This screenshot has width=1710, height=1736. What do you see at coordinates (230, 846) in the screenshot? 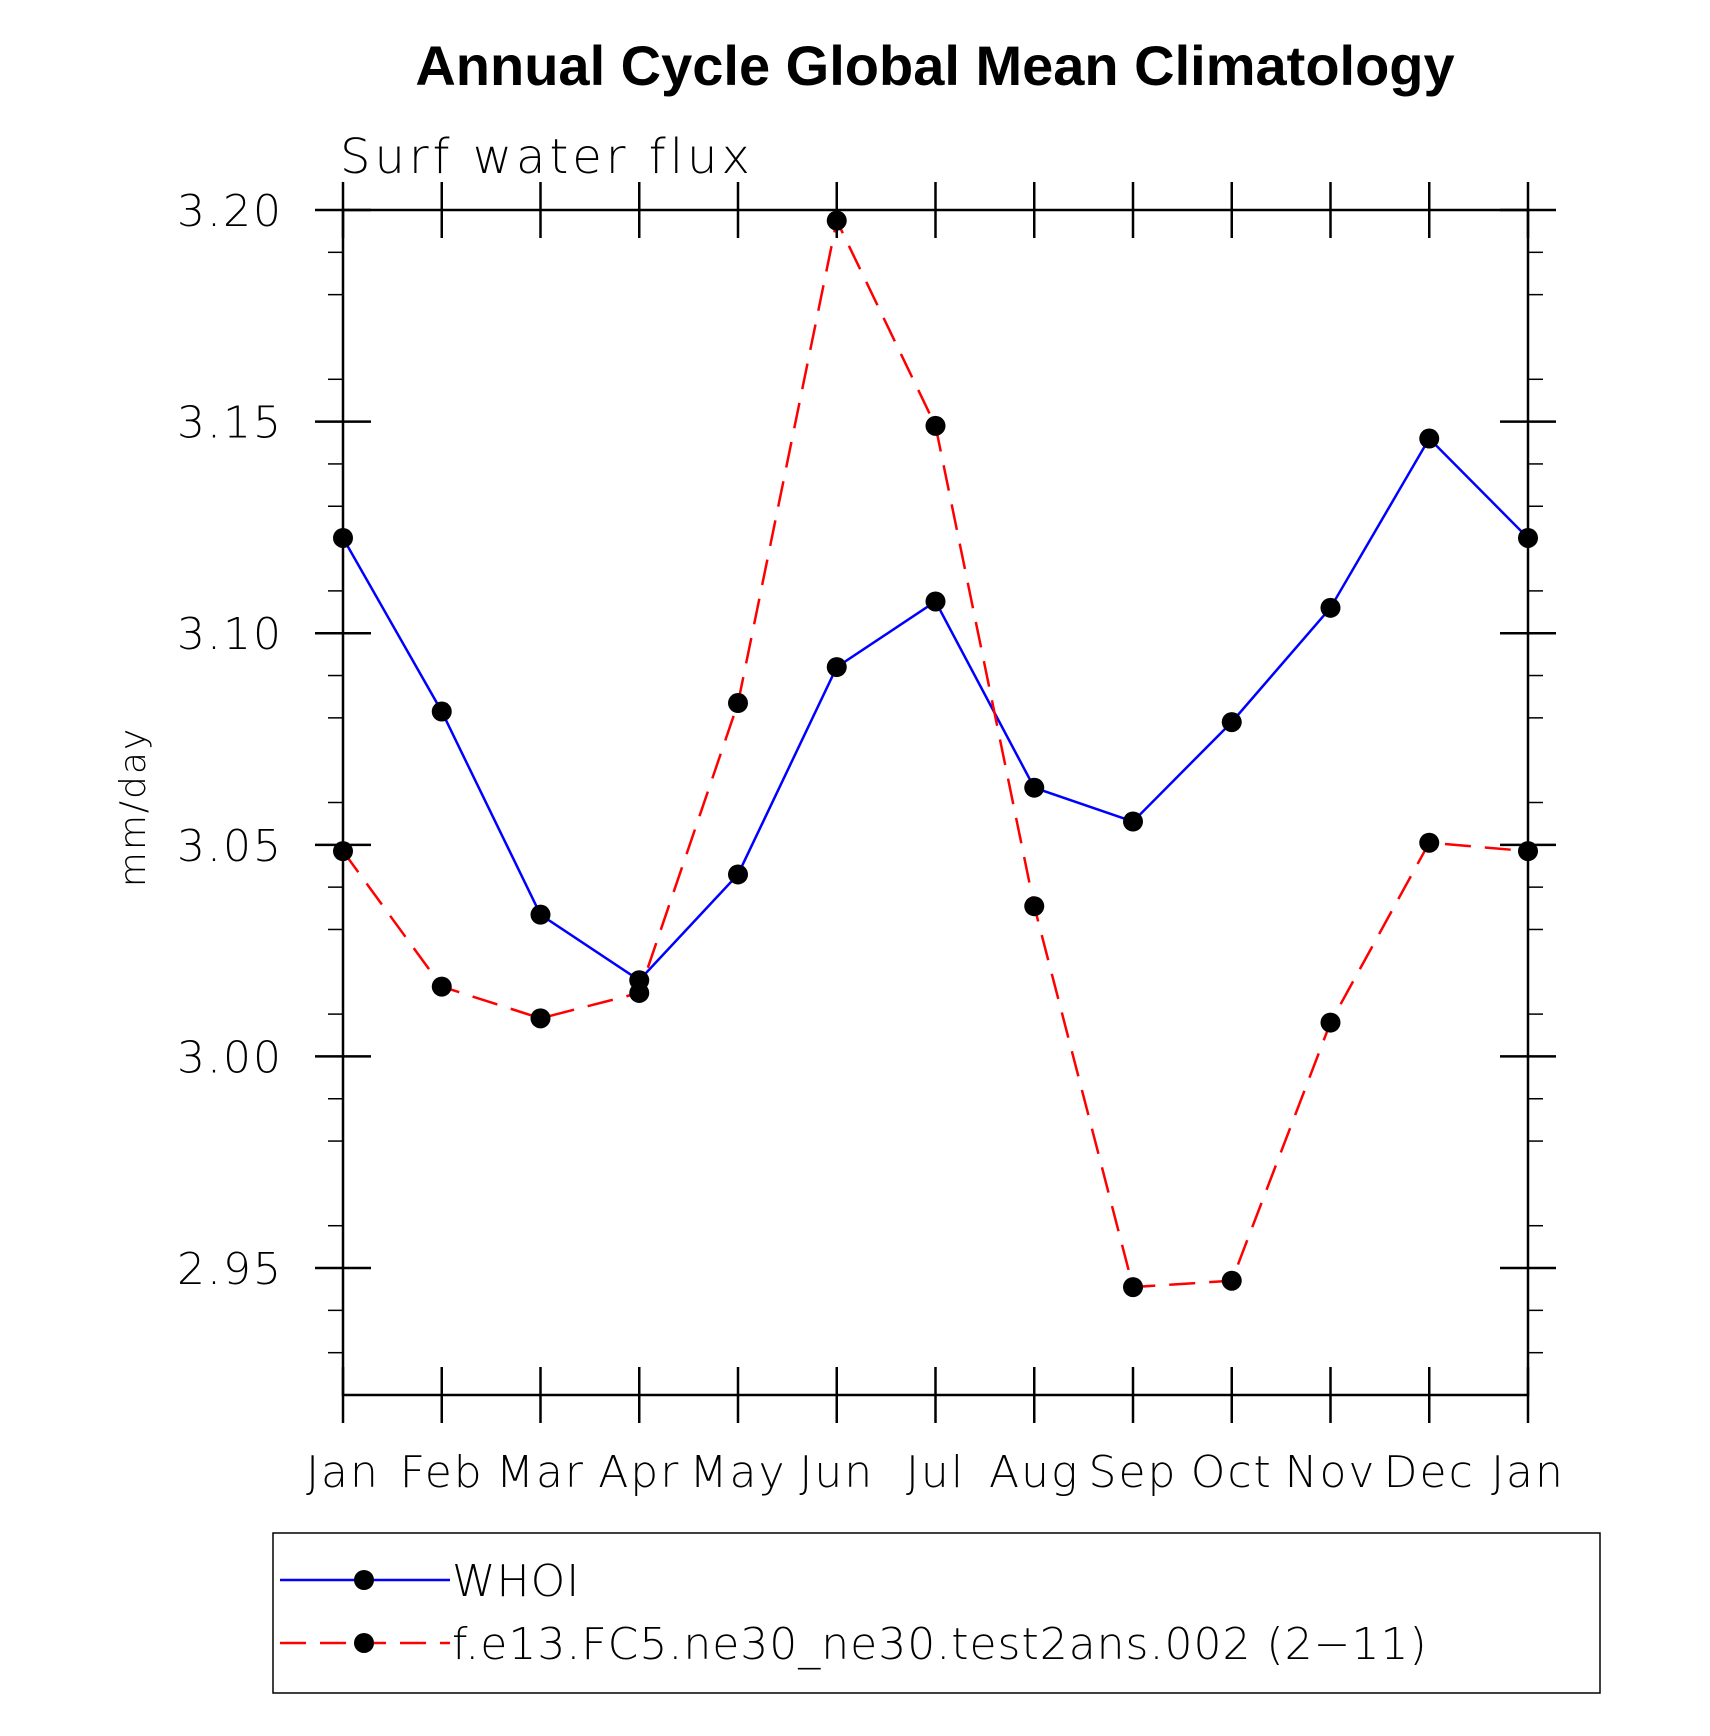
I see `y-tick-label: 3.05` at bounding box center [230, 846].